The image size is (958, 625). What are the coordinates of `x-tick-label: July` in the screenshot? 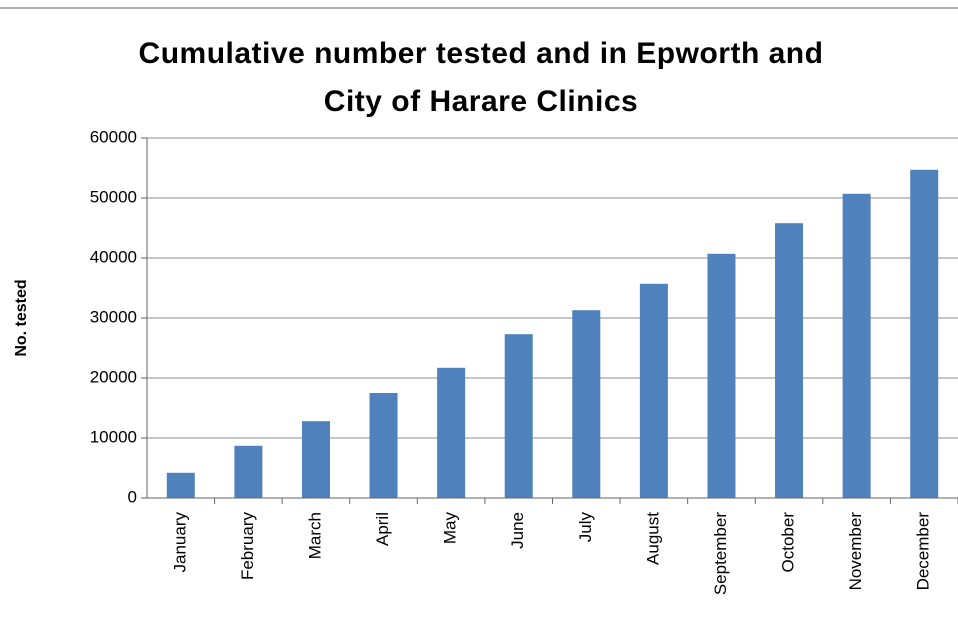 It's located at (585, 527).